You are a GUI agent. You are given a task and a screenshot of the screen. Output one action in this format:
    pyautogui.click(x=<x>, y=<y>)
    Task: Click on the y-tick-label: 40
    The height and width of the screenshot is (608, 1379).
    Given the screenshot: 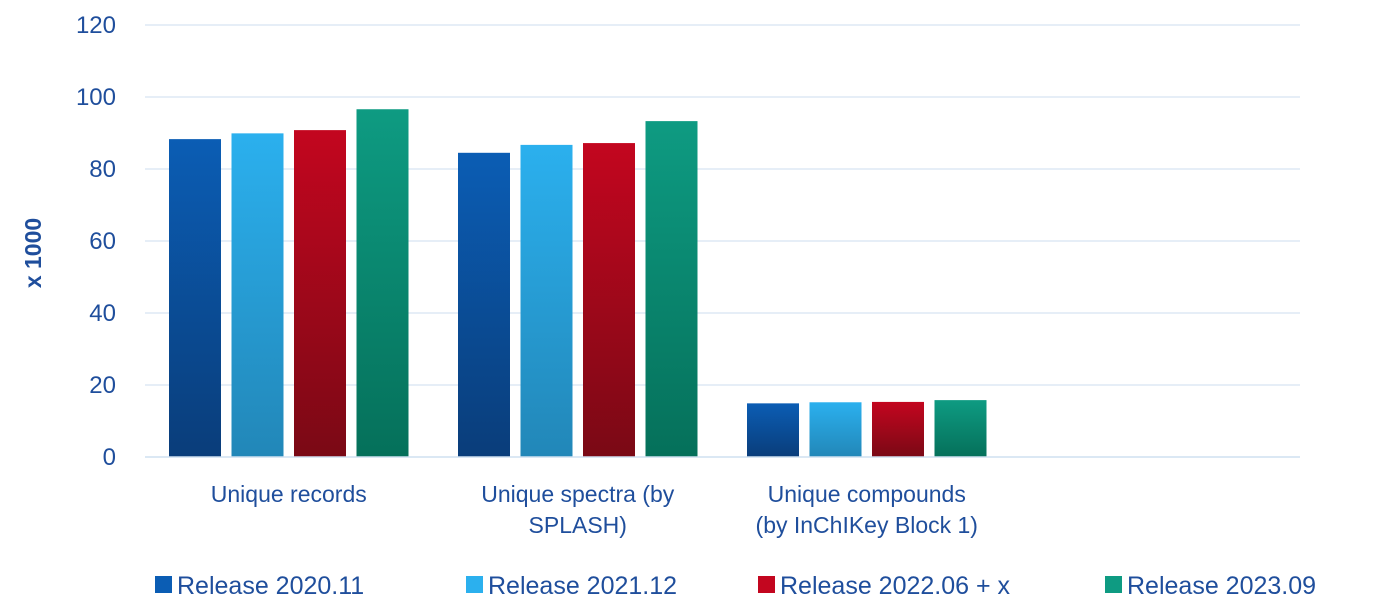 What is the action you would take?
    pyautogui.click(x=102, y=313)
    